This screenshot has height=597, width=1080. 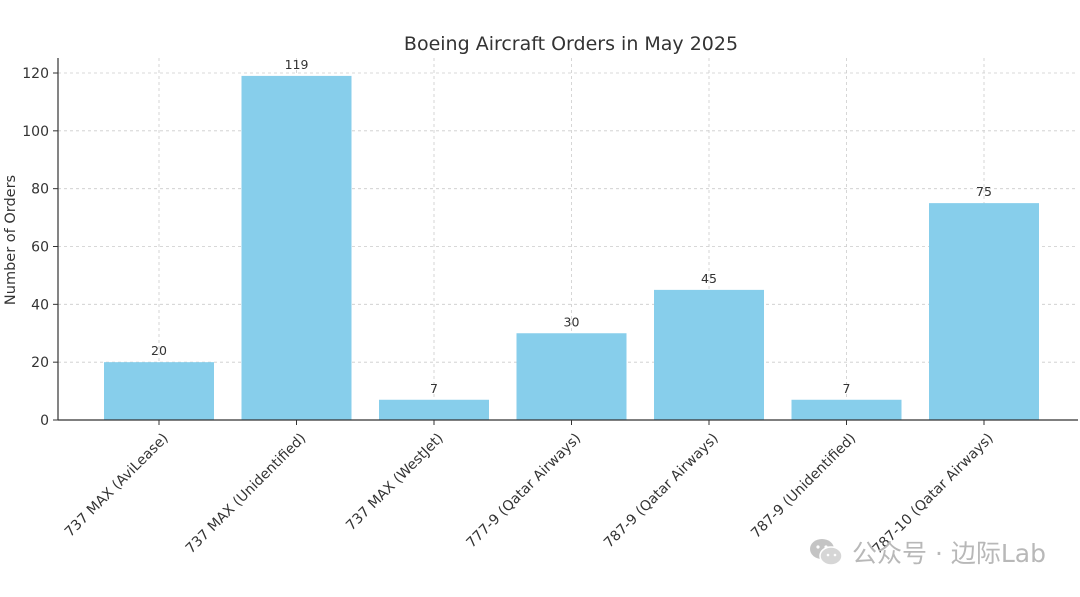 I want to click on chart-title: Boeing Aircraft Orders in May 2025, so click(x=571, y=44).